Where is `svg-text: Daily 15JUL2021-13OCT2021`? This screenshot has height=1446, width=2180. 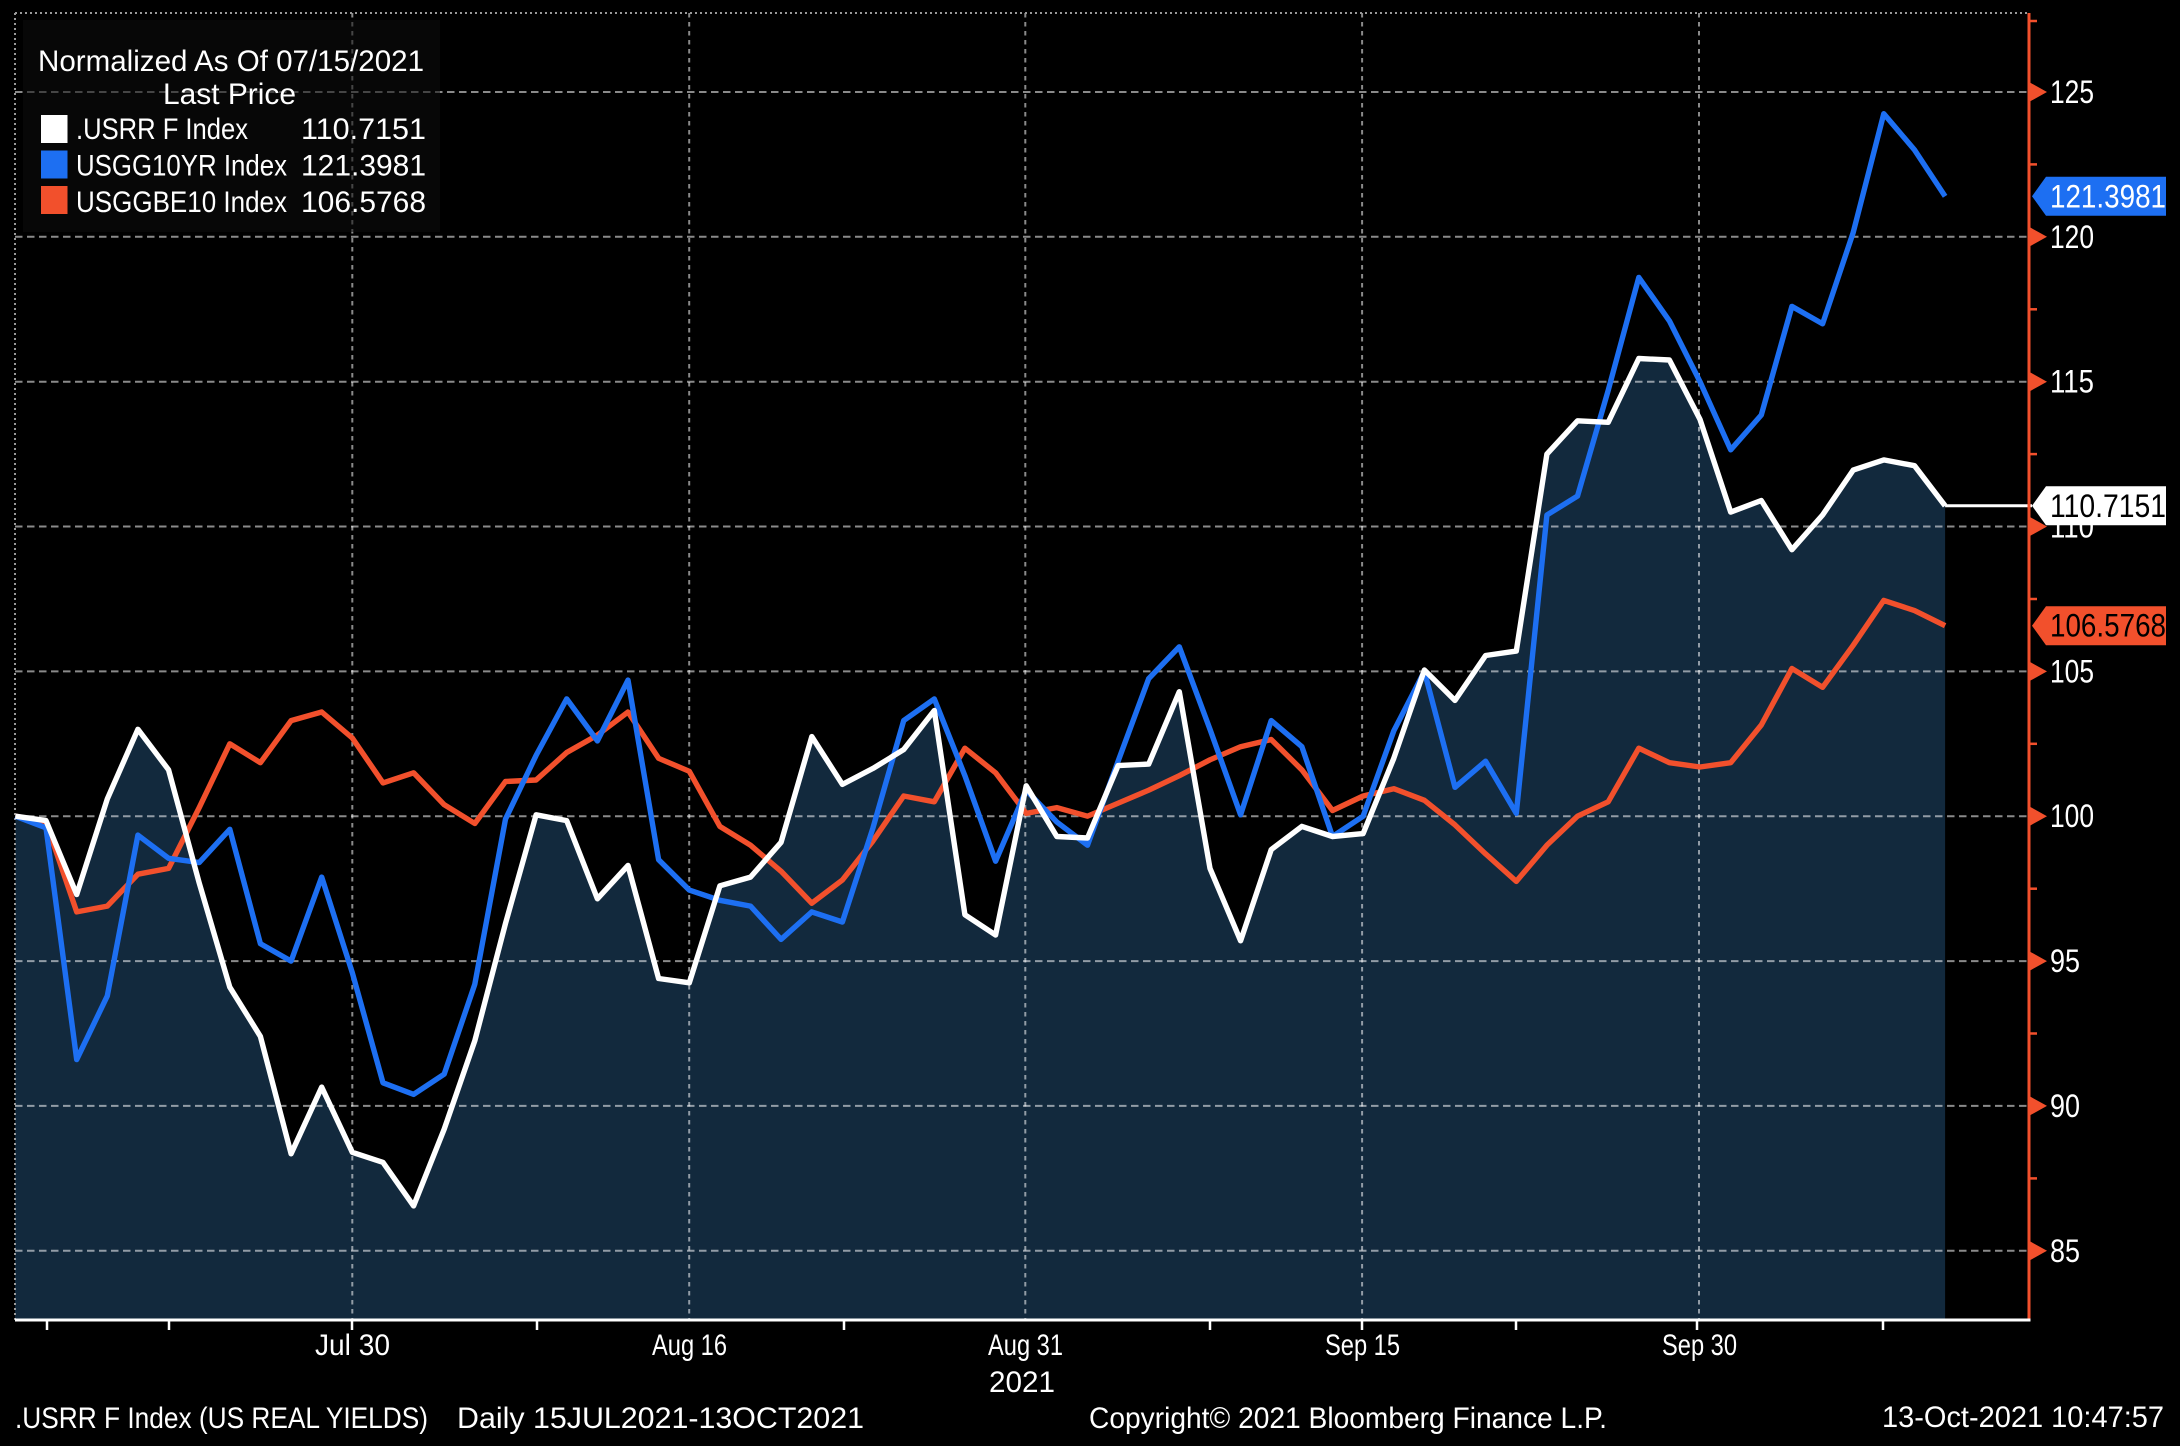 svg-text: Daily 15JUL2021-13OCT2021 is located at coordinates (660, 1418).